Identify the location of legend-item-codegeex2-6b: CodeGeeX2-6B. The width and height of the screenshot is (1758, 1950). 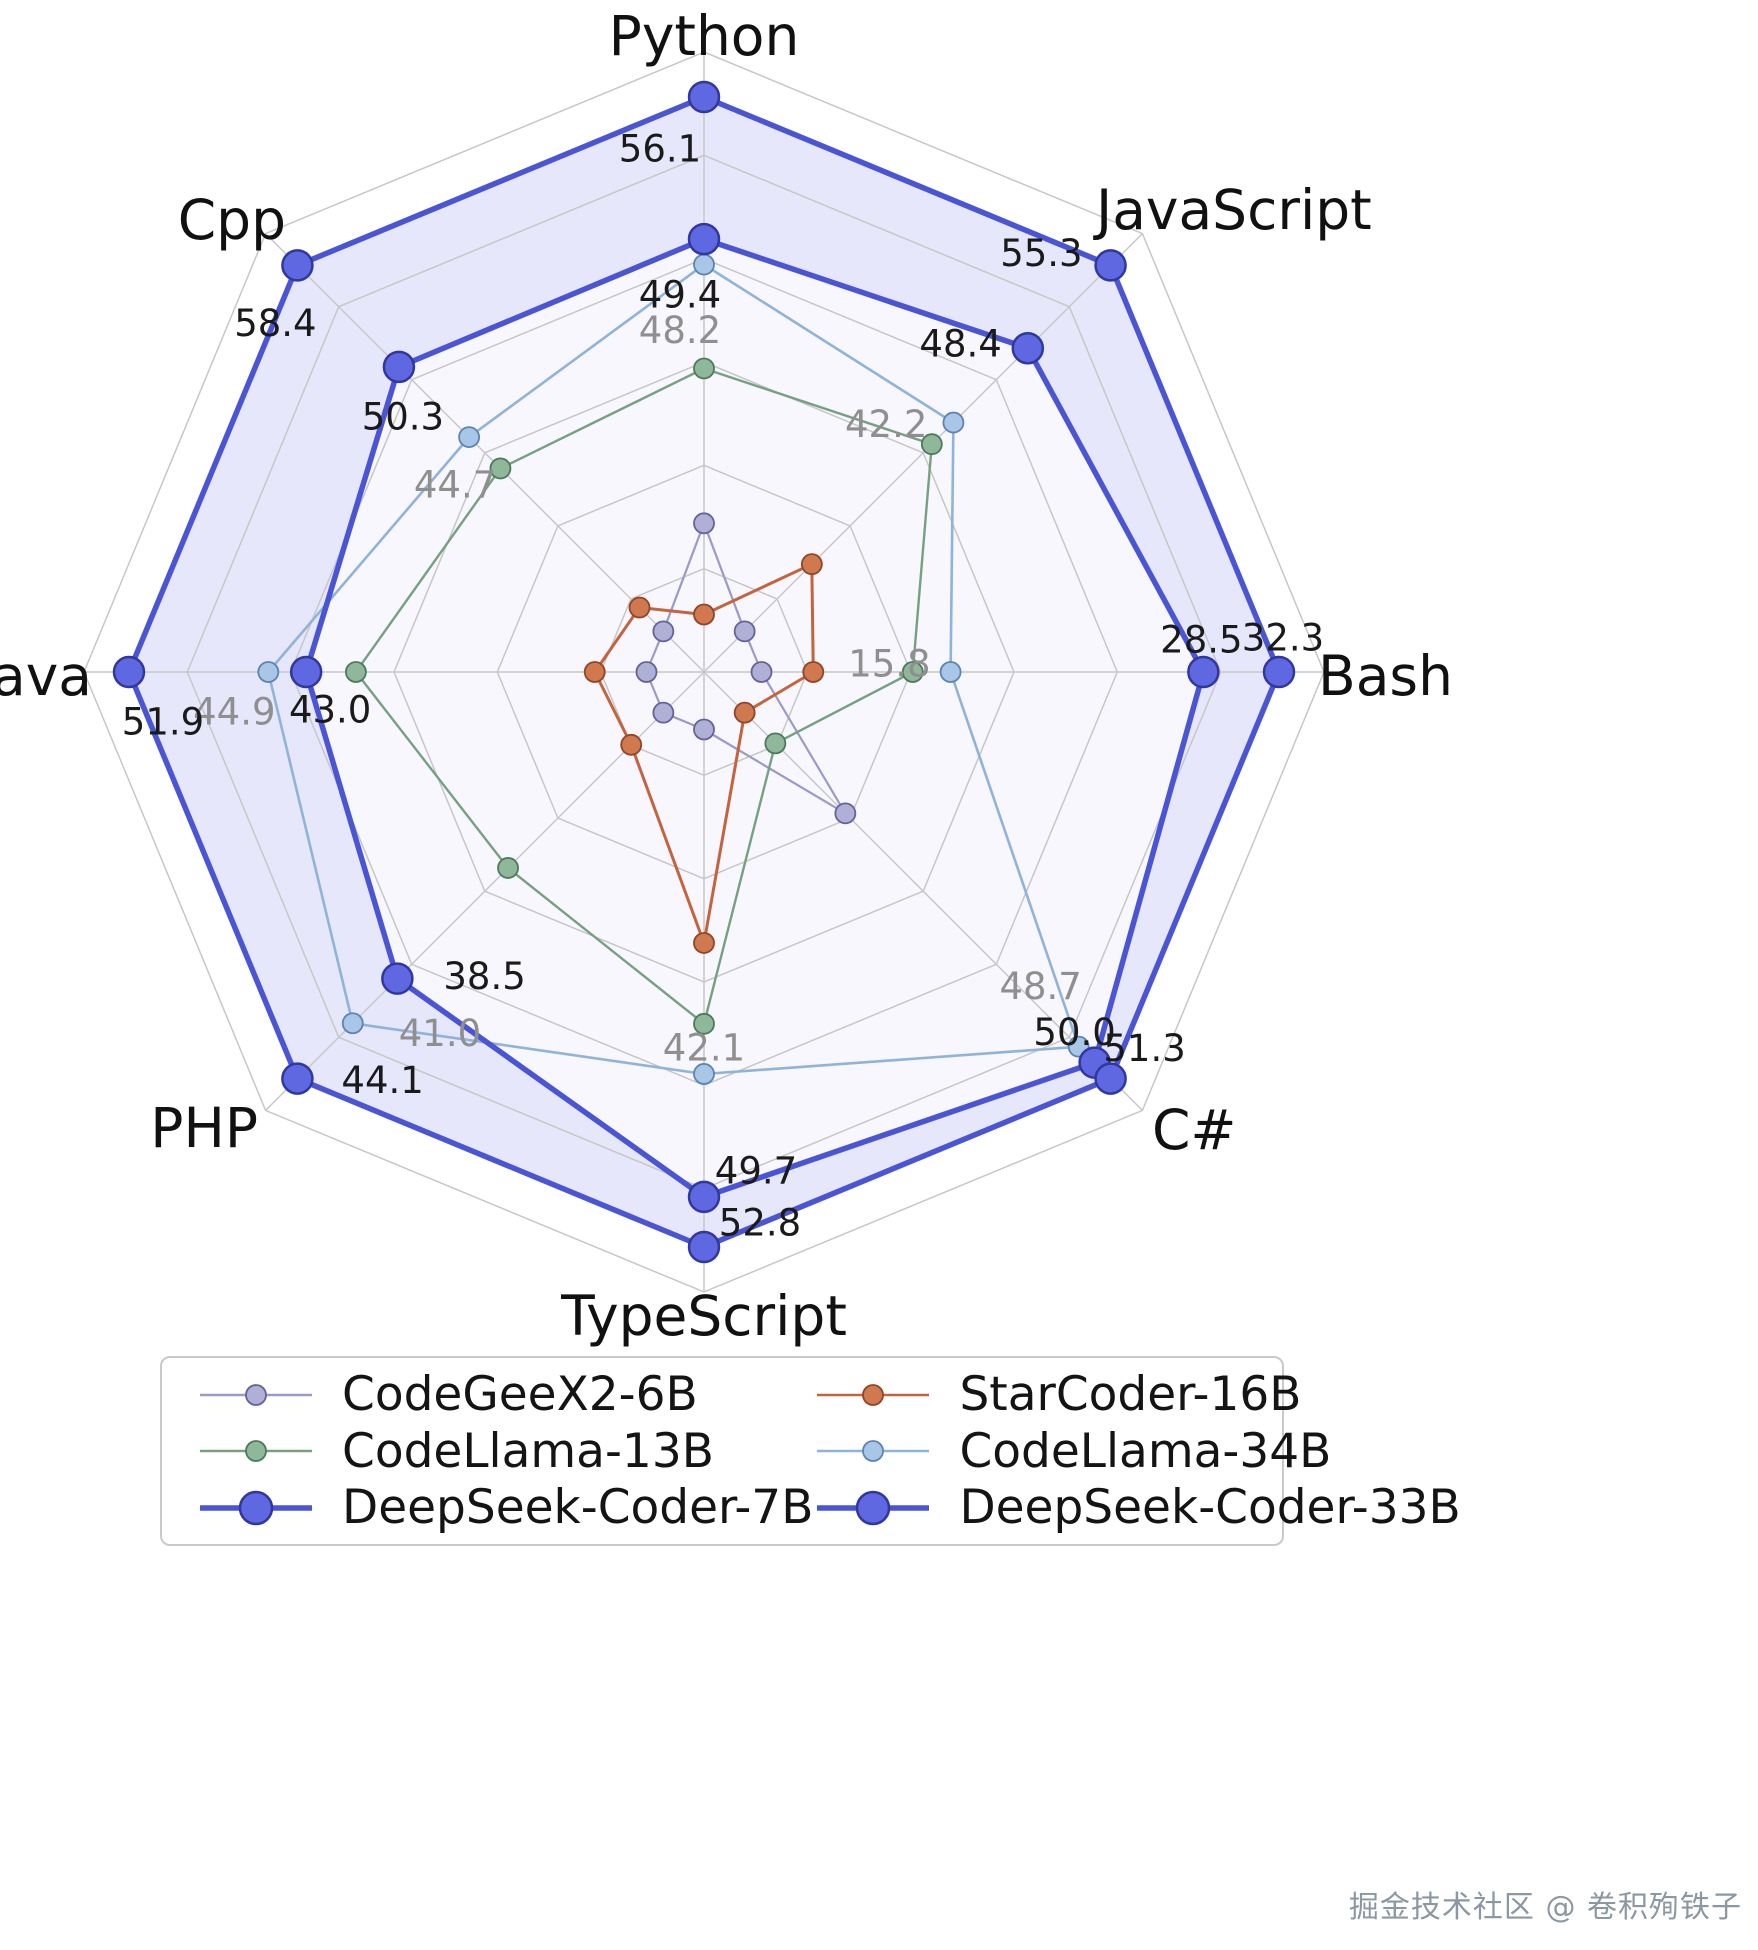
(504, 1395).